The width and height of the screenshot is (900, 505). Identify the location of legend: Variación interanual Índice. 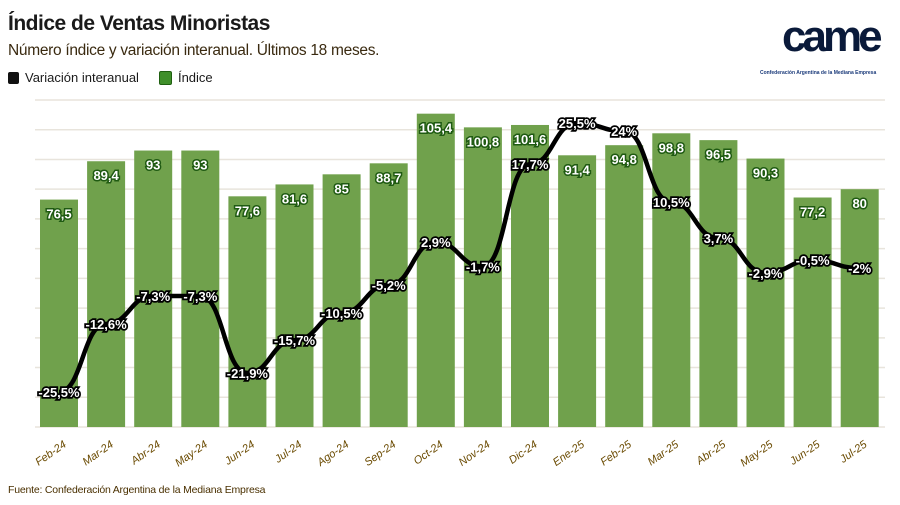
(110, 77).